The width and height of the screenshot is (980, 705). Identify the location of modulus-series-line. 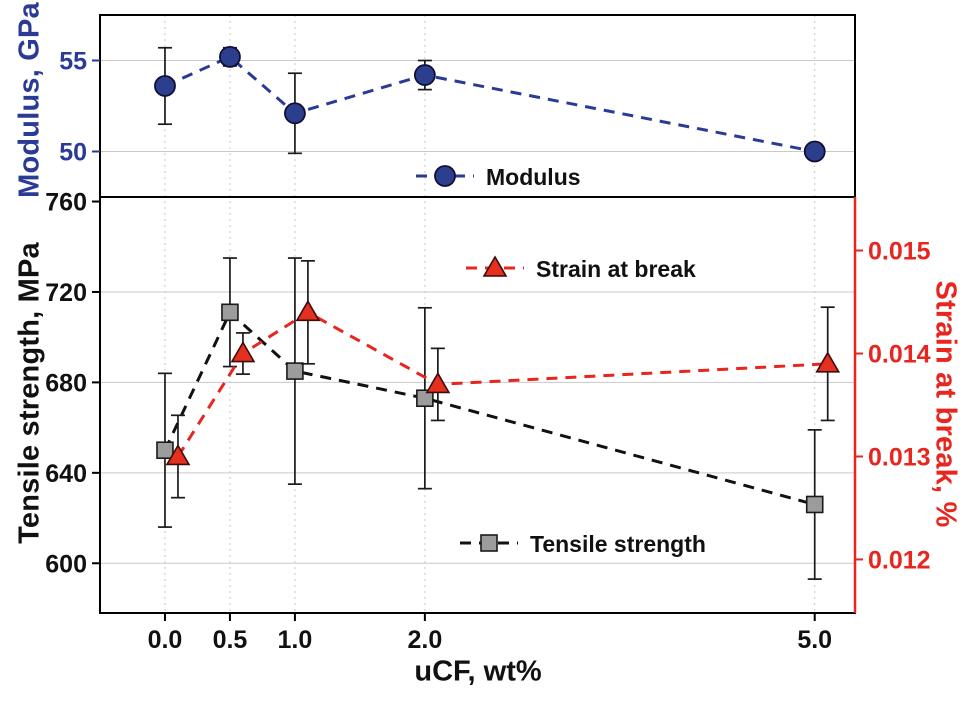
(490, 104).